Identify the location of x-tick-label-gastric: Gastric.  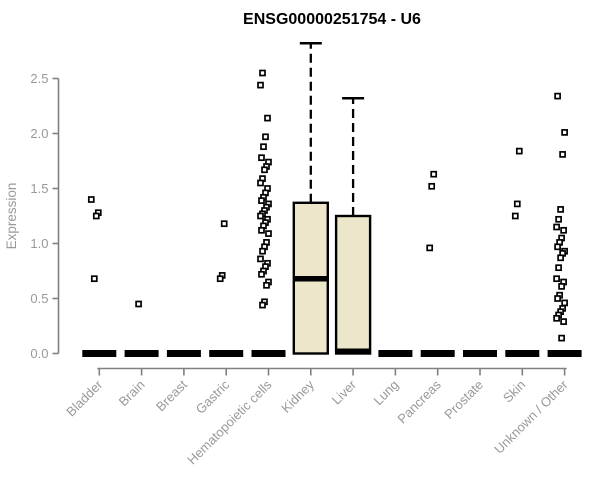
(213, 397).